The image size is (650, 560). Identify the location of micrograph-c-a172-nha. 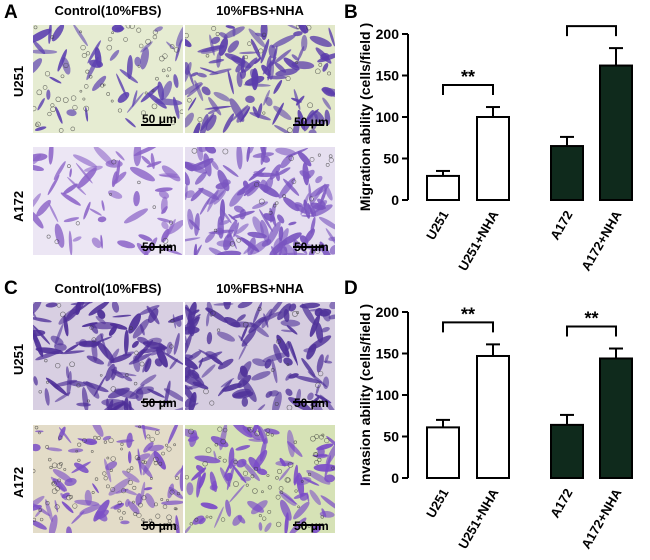
(260, 479).